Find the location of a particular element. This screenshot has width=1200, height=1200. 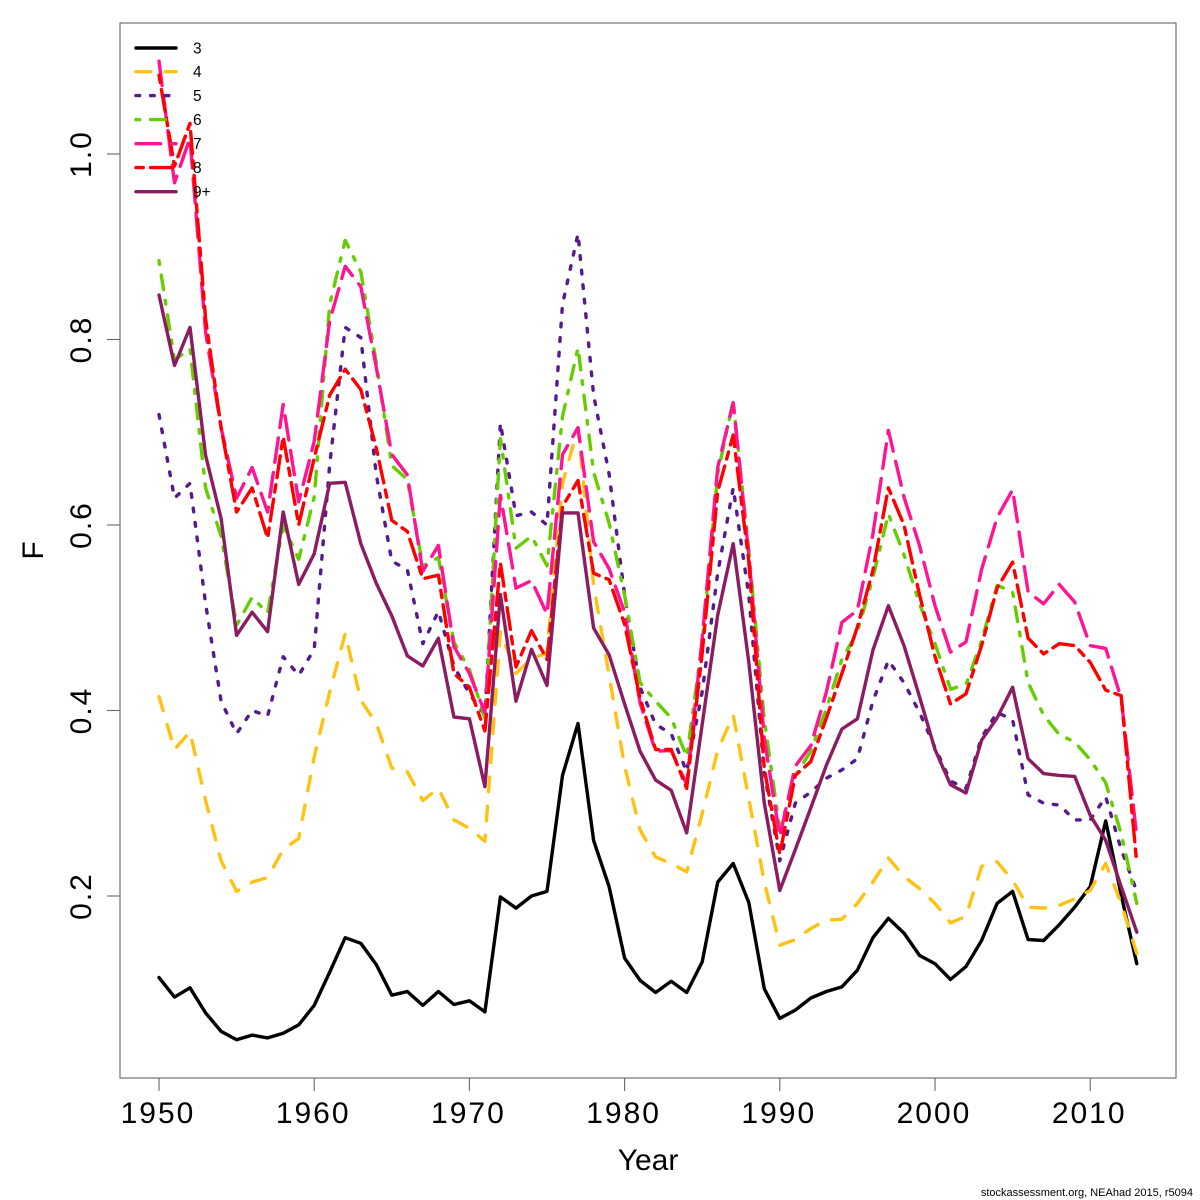

svg-text: 2000 is located at coordinates (934, 1113).